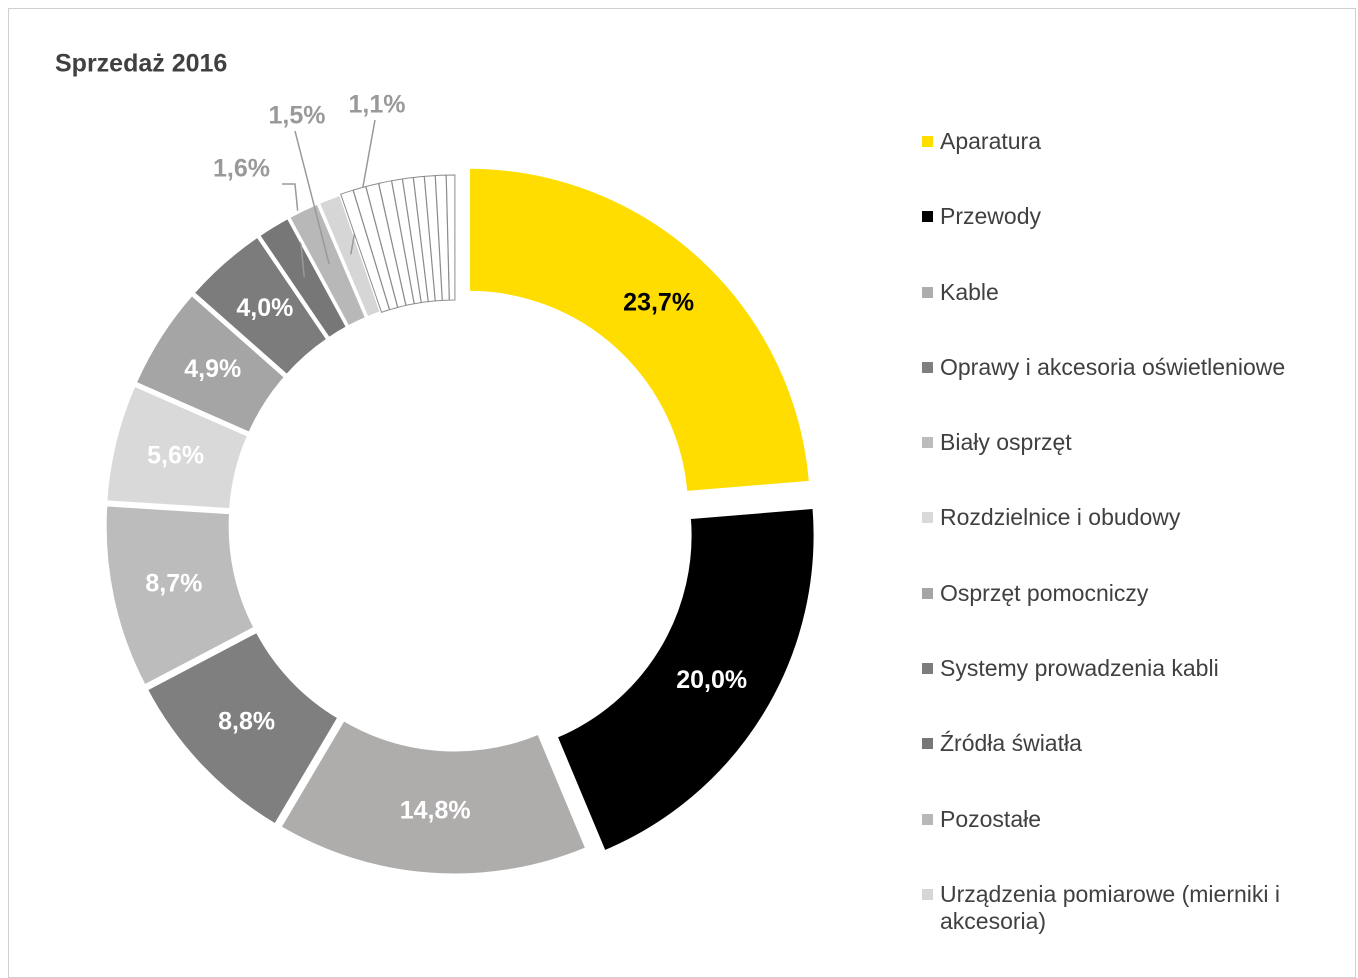 This screenshot has width=1358, height=978. Describe the element at coordinates (991, 141) in the screenshot. I see `legend-label: Aparatura` at that location.